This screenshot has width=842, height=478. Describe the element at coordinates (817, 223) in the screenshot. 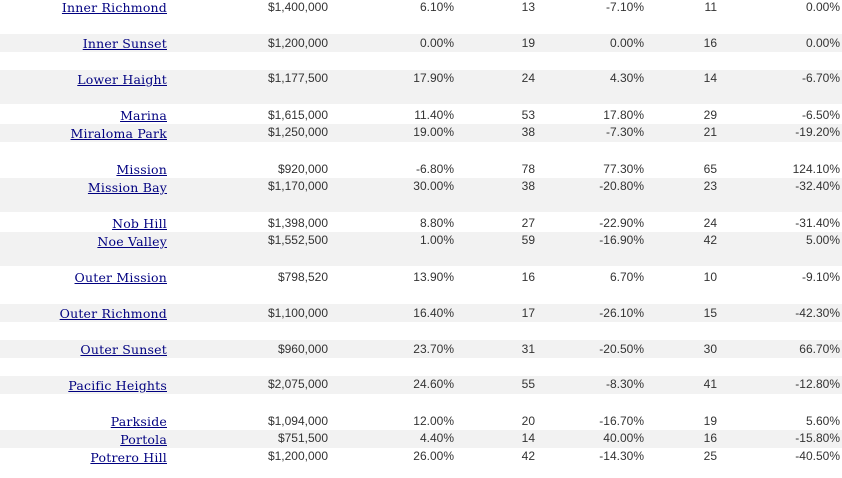

I see `count-change: -31.40%` at that location.